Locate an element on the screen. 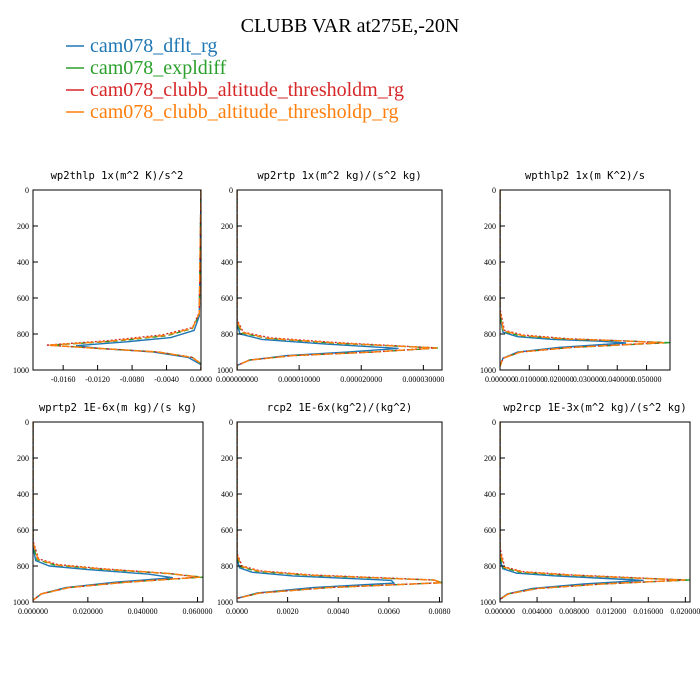  x-tick-label: 0.0040 is located at coordinates (338, 611).